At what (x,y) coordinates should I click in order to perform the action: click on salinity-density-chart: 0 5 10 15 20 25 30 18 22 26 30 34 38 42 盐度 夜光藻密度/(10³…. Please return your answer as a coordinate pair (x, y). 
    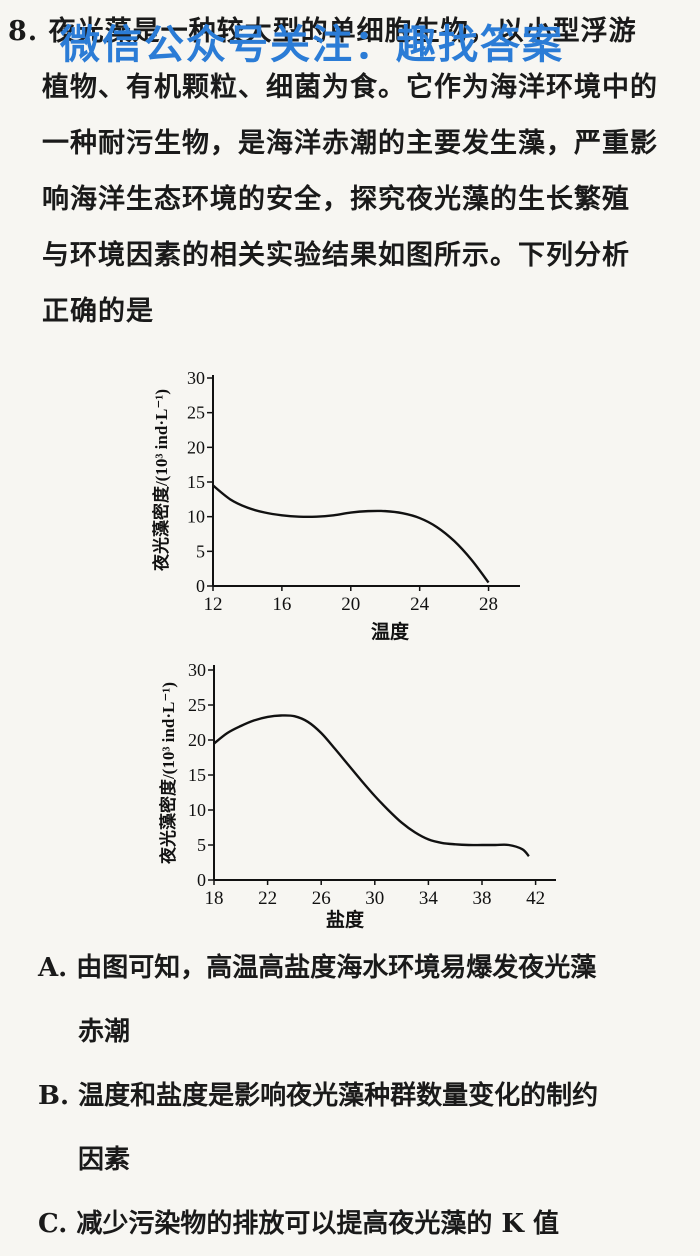
    Looking at the image, I should click on (357, 795).